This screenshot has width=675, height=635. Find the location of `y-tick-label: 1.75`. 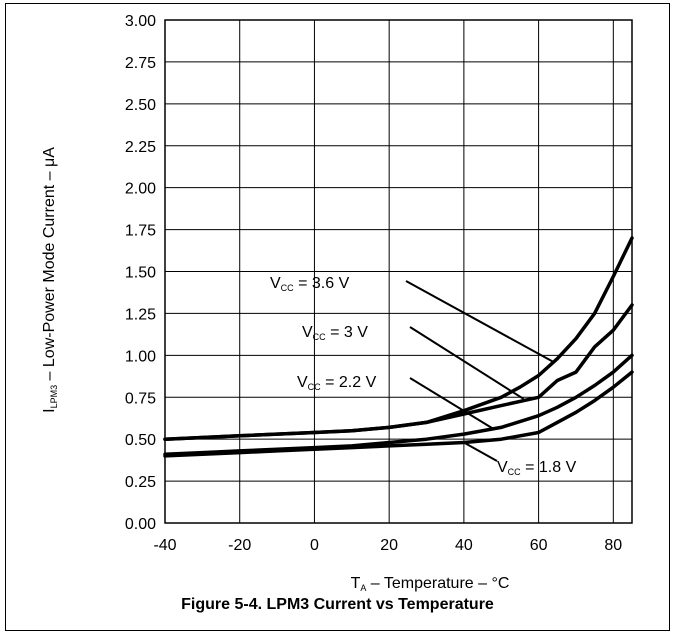

y-tick-label: 1.75 is located at coordinates (140, 231).